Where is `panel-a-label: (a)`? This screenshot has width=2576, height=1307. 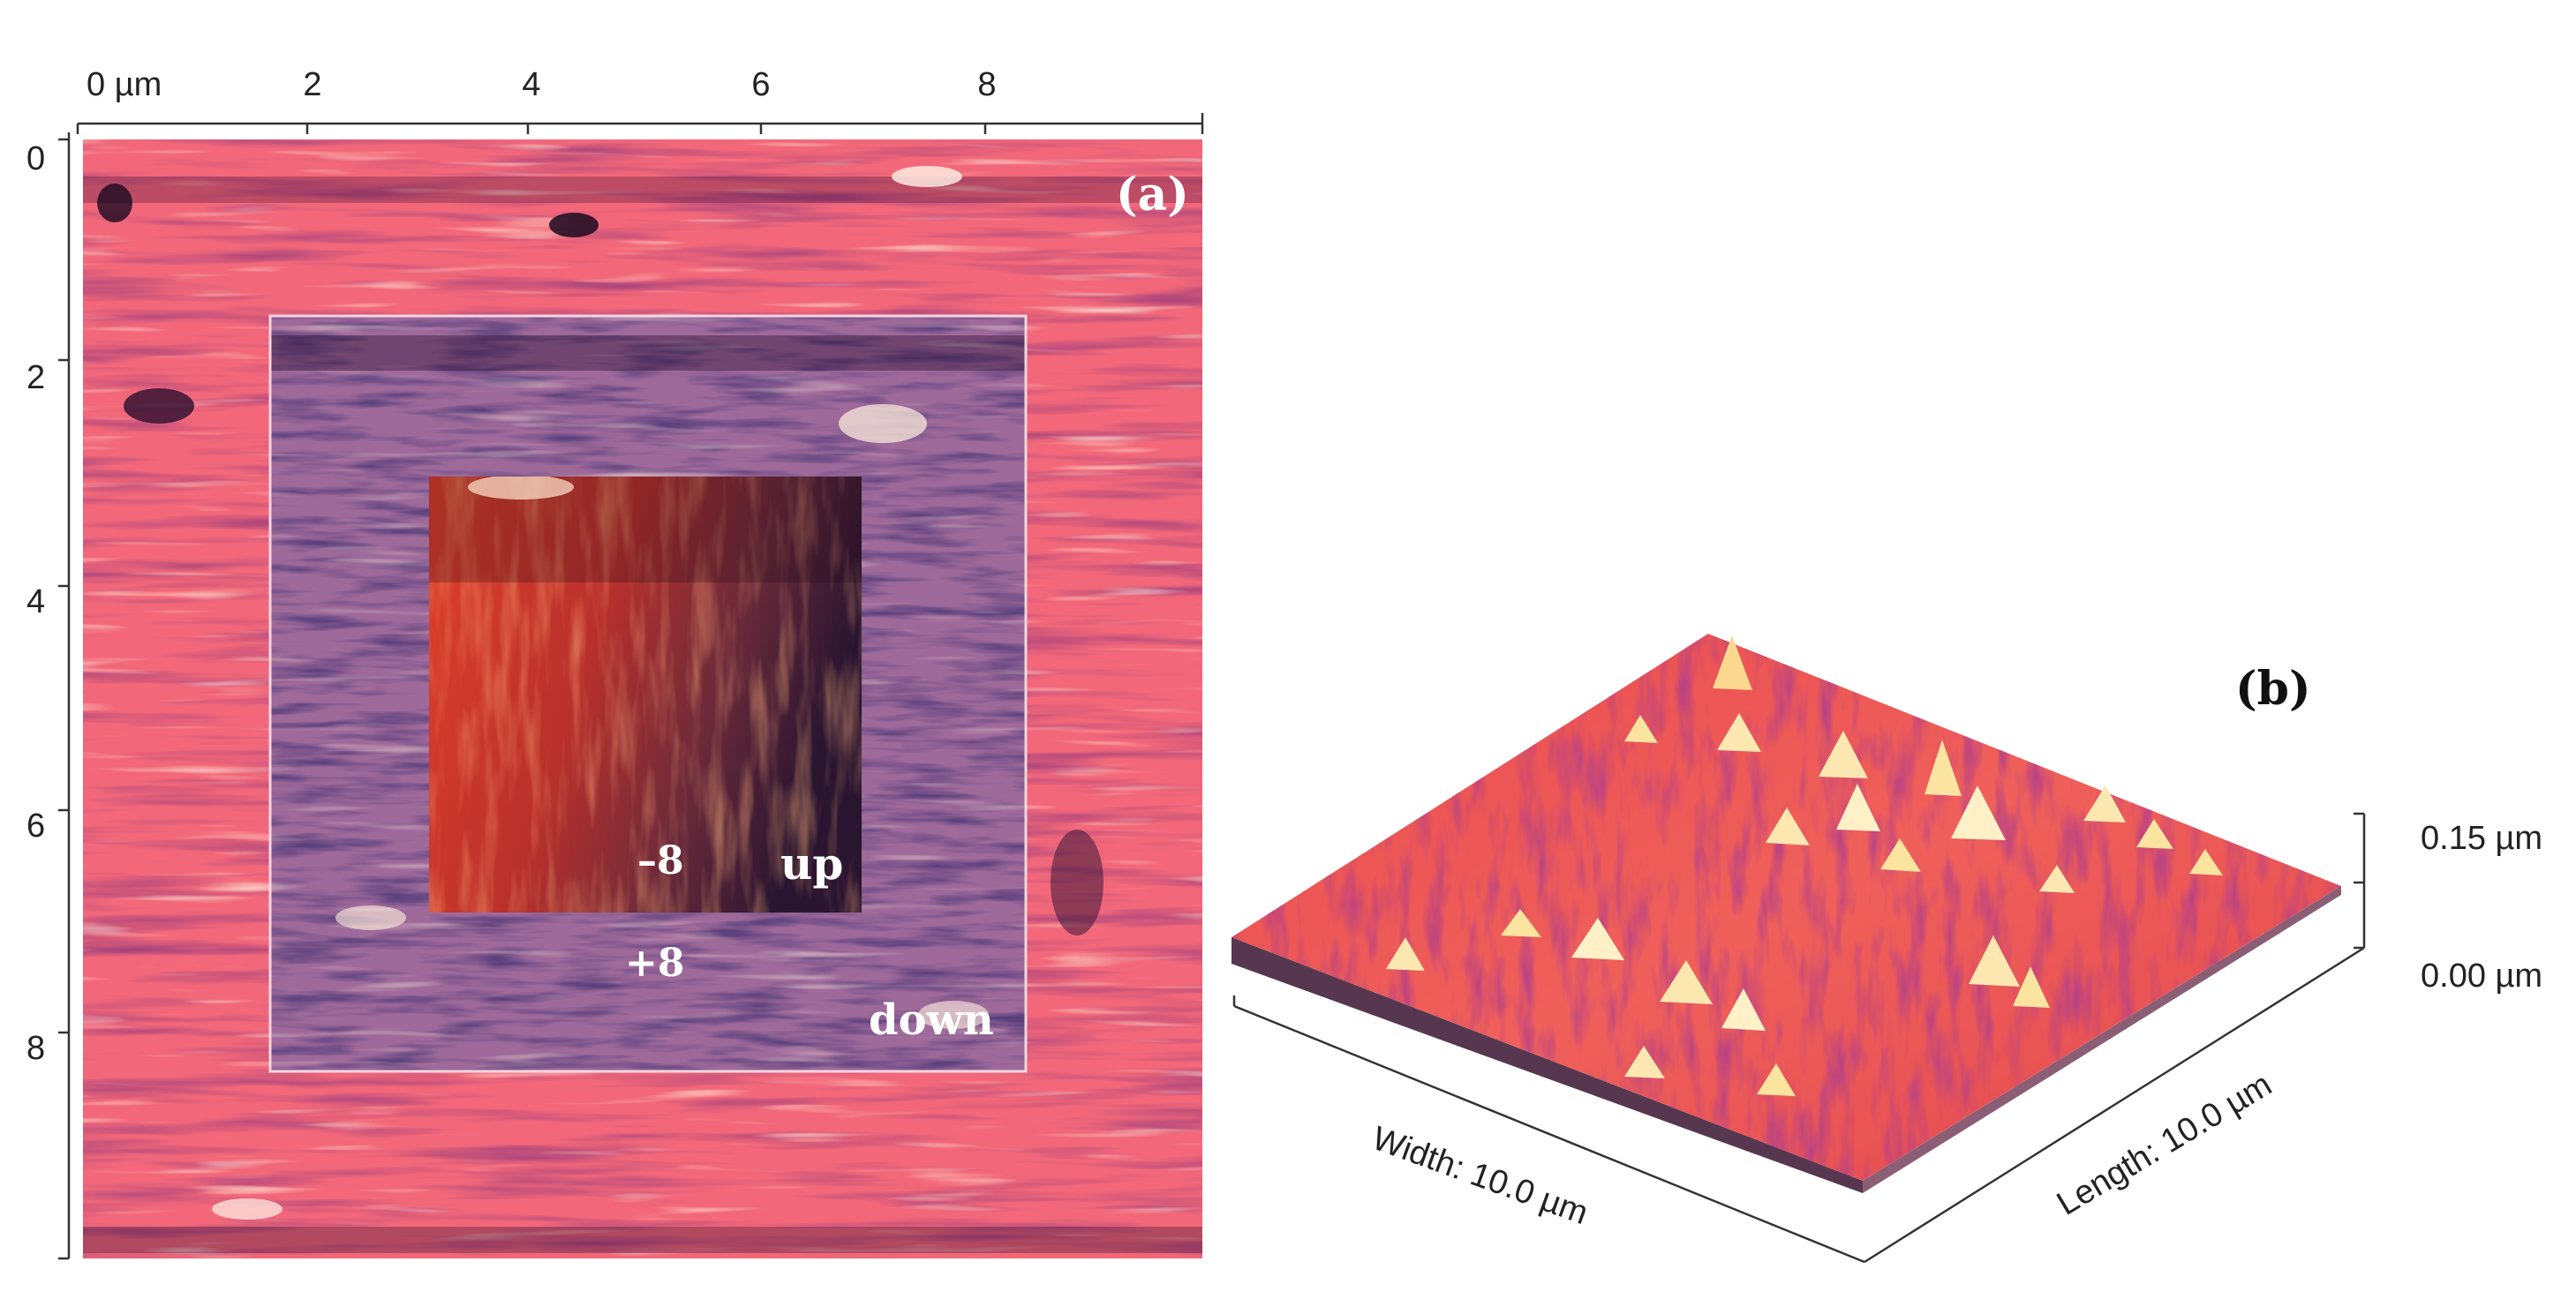
panel-a-label: (a) is located at coordinates (1153, 195).